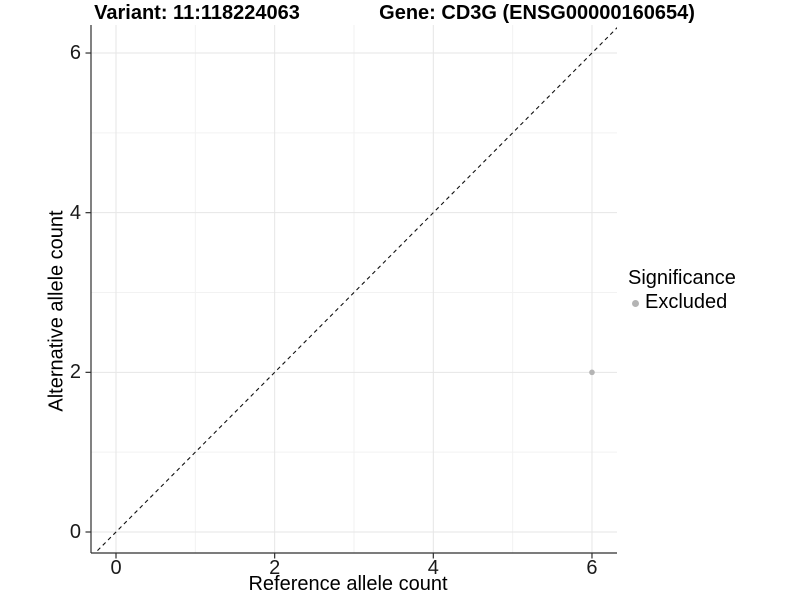 The height and width of the screenshot is (600, 800). What do you see at coordinates (635, 303) in the screenshot?
I see `legend-marker-circle-icon` at bounding box center [635, 303].